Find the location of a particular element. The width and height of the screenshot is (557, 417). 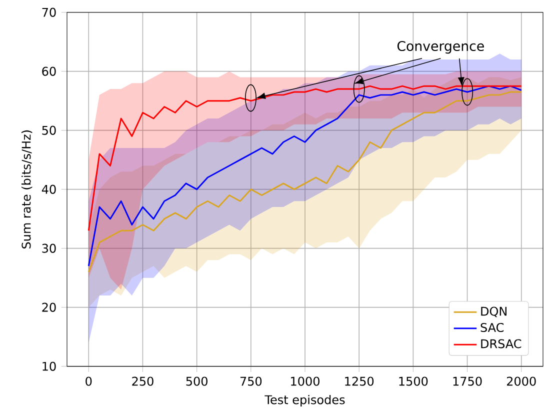

x-tick-label: 2000 is located at coordinates (521, 381).